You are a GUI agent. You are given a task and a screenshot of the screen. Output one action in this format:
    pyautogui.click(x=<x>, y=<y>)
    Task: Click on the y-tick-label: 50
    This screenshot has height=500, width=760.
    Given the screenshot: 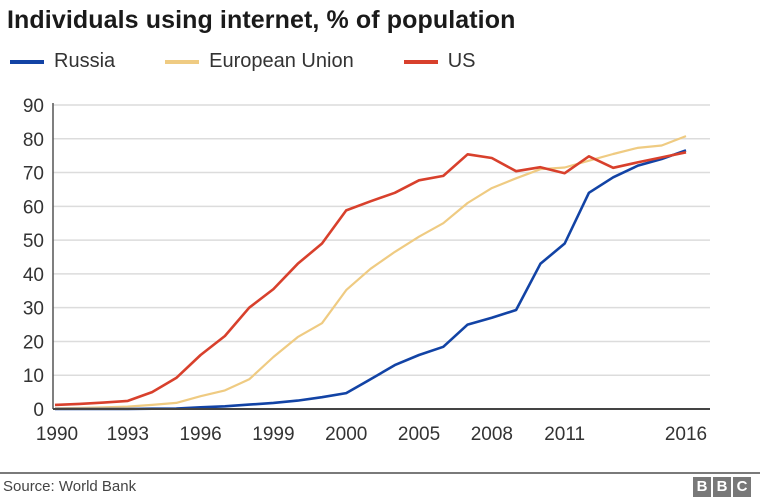 What is the action you would take?
    pyautogui.click(x=33, y=241)
    